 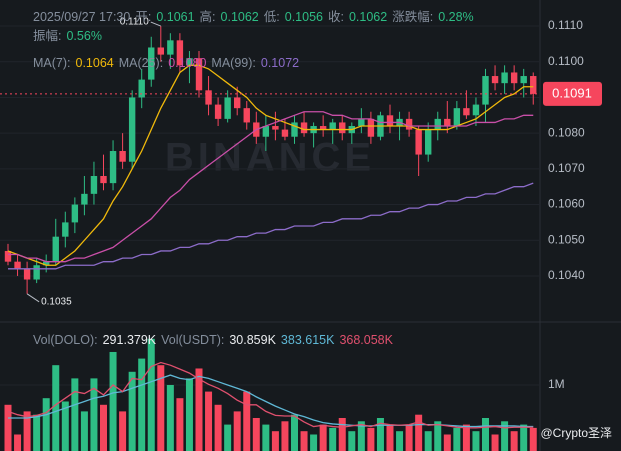 What do you see at coordinates (565, 25) in the screenshot?
I see `y-tick-label: 0.1110` at bounding box center [565, 25].